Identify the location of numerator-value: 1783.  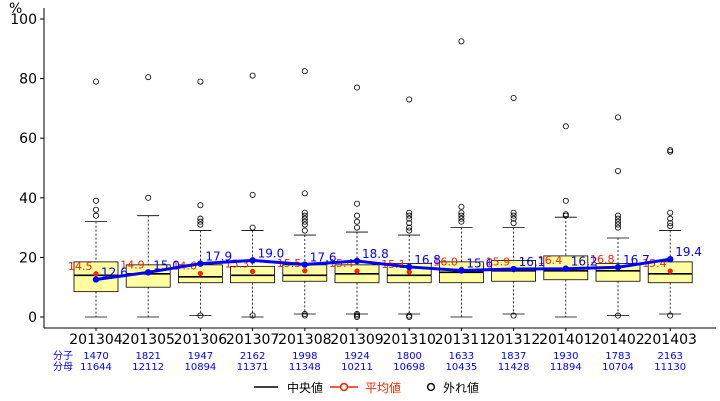
(617, 356).